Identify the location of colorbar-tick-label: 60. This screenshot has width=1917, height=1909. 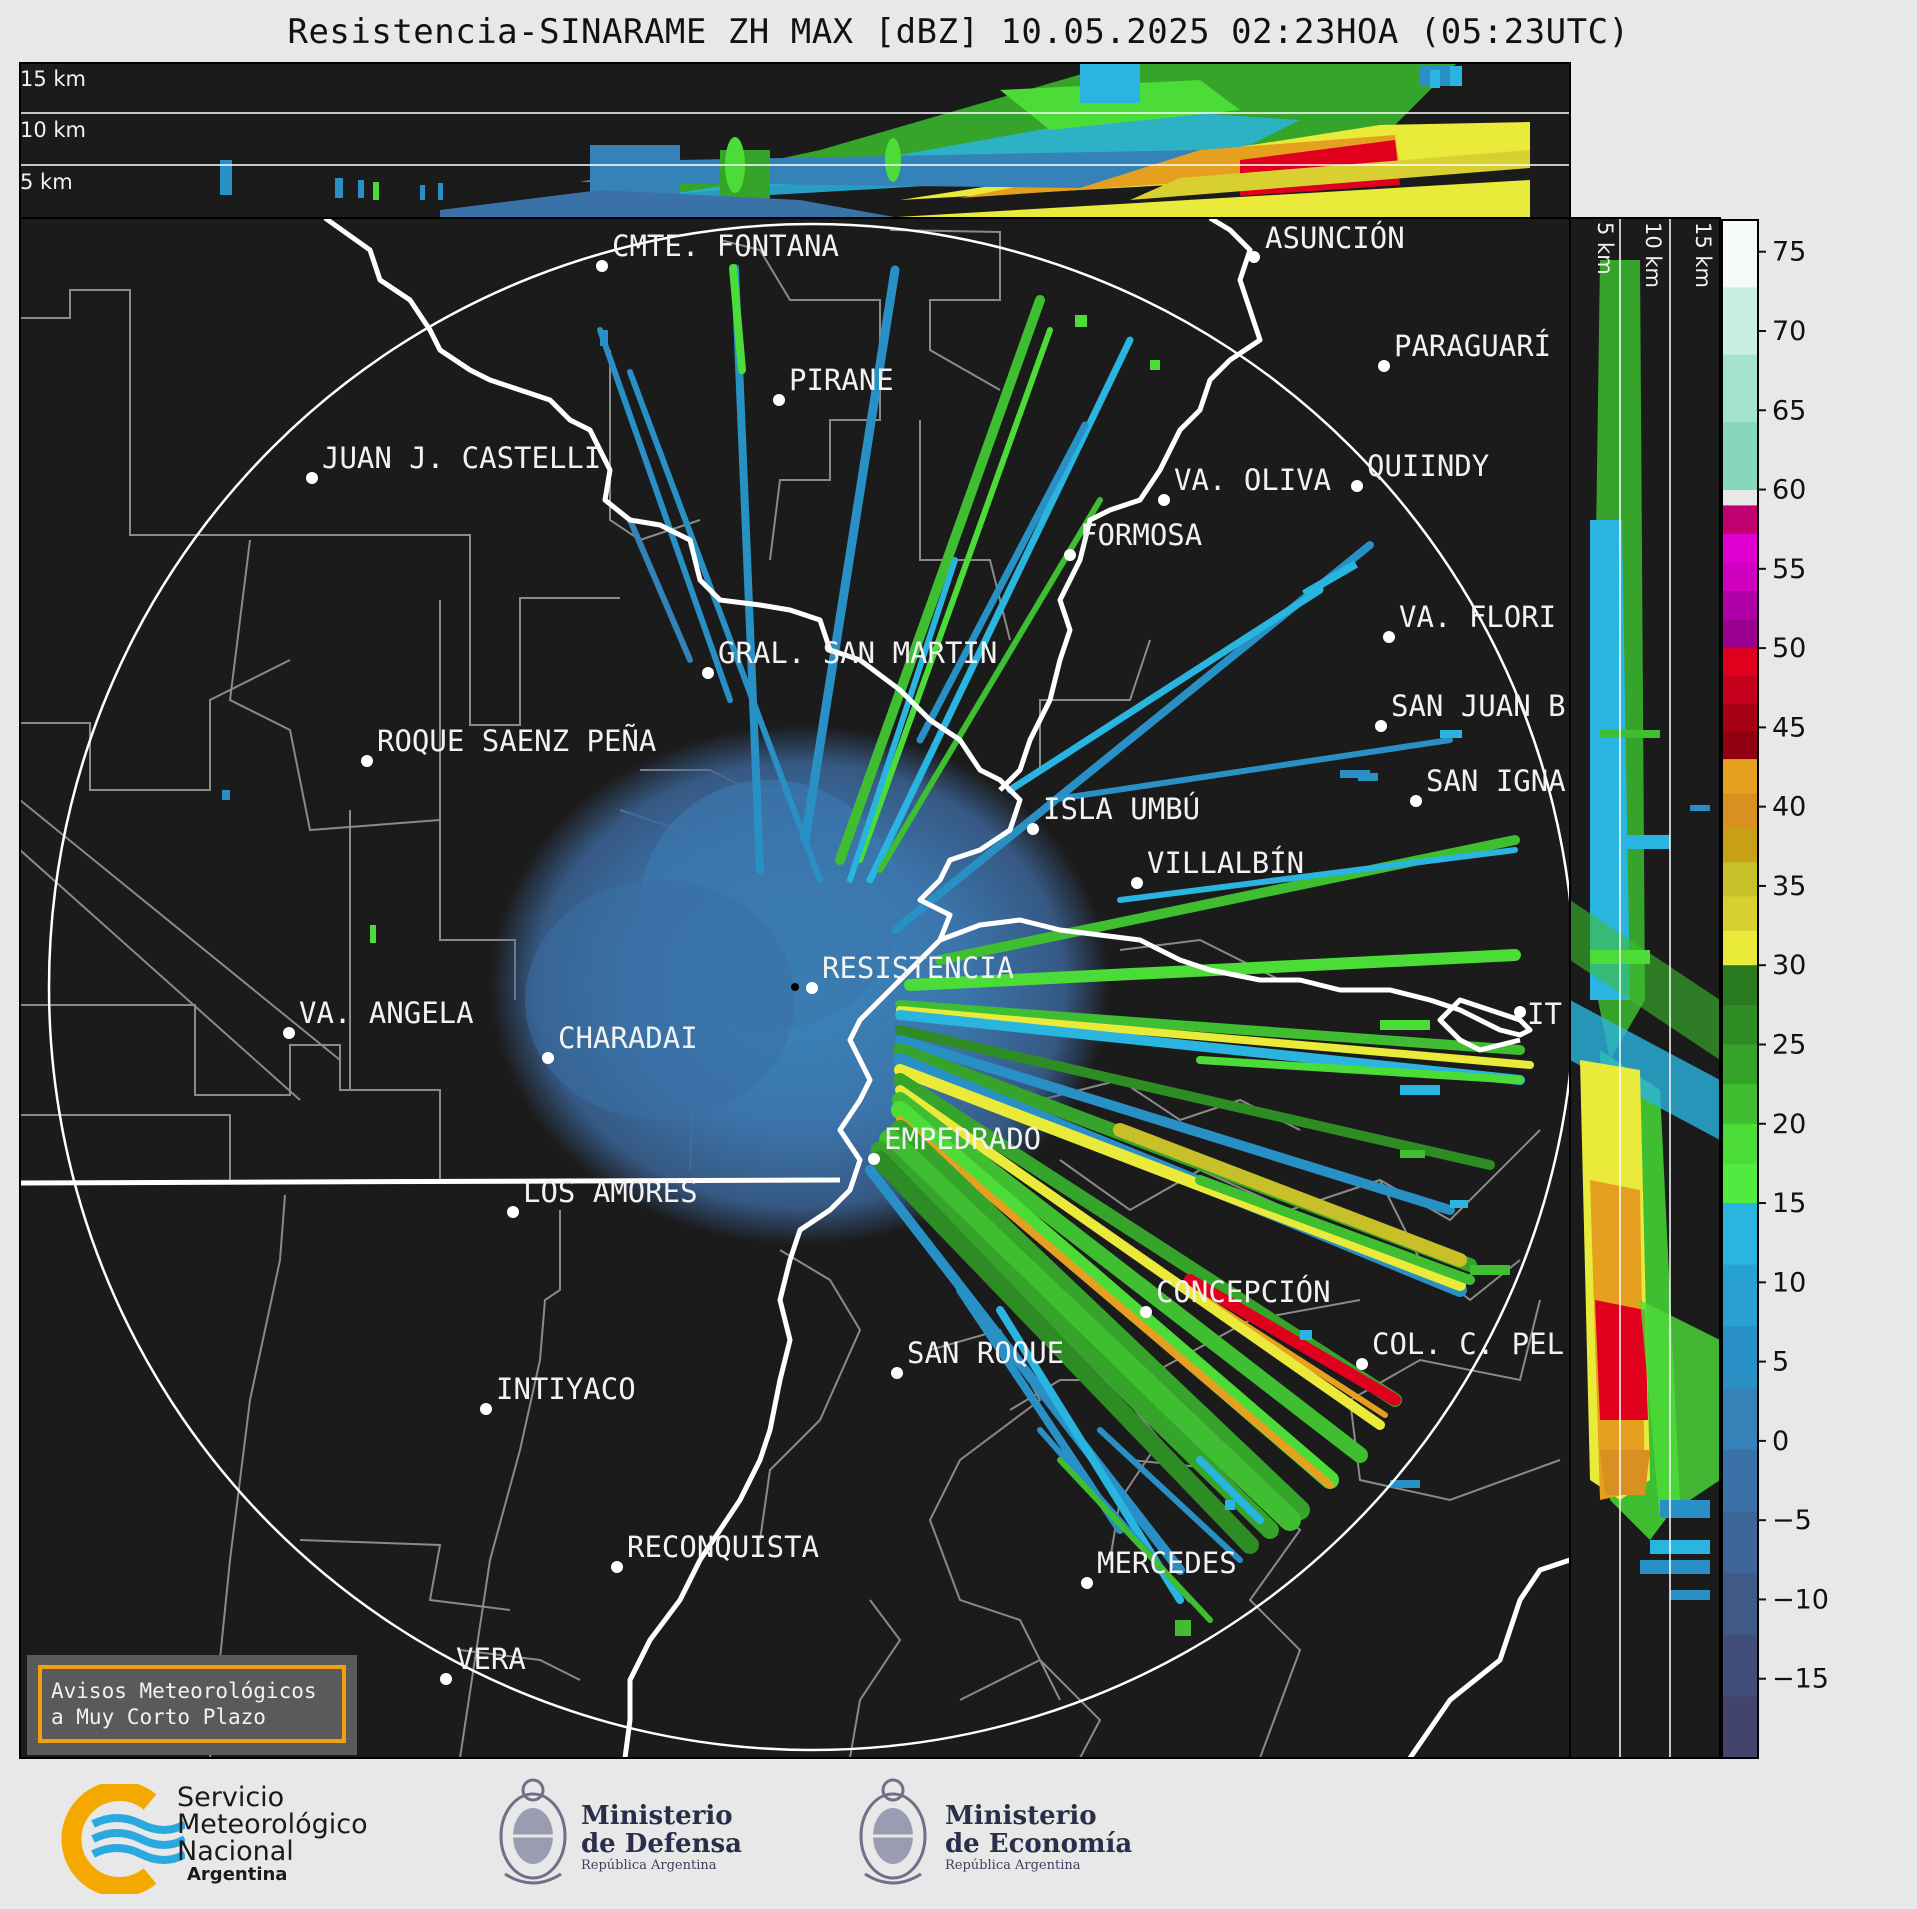
(1789, 490).